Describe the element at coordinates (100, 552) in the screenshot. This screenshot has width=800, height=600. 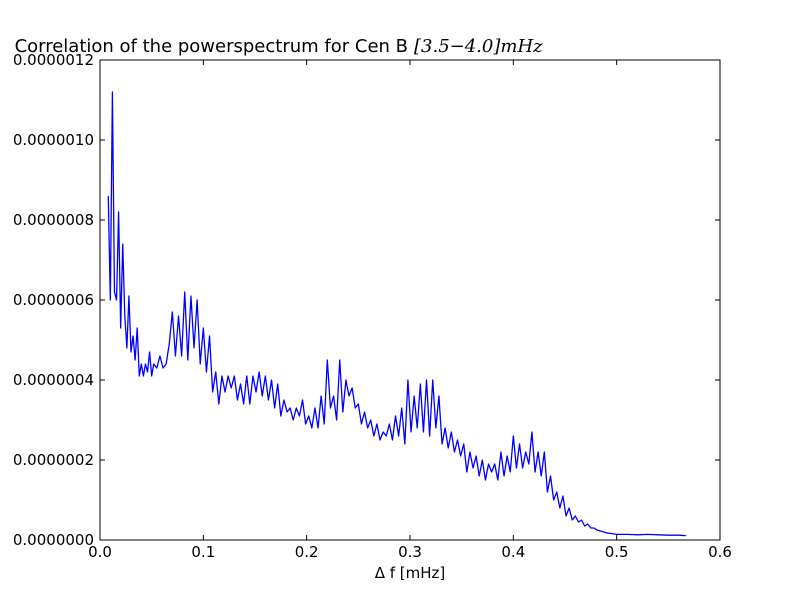
I see `x-tick-label: 0.0` at that location.